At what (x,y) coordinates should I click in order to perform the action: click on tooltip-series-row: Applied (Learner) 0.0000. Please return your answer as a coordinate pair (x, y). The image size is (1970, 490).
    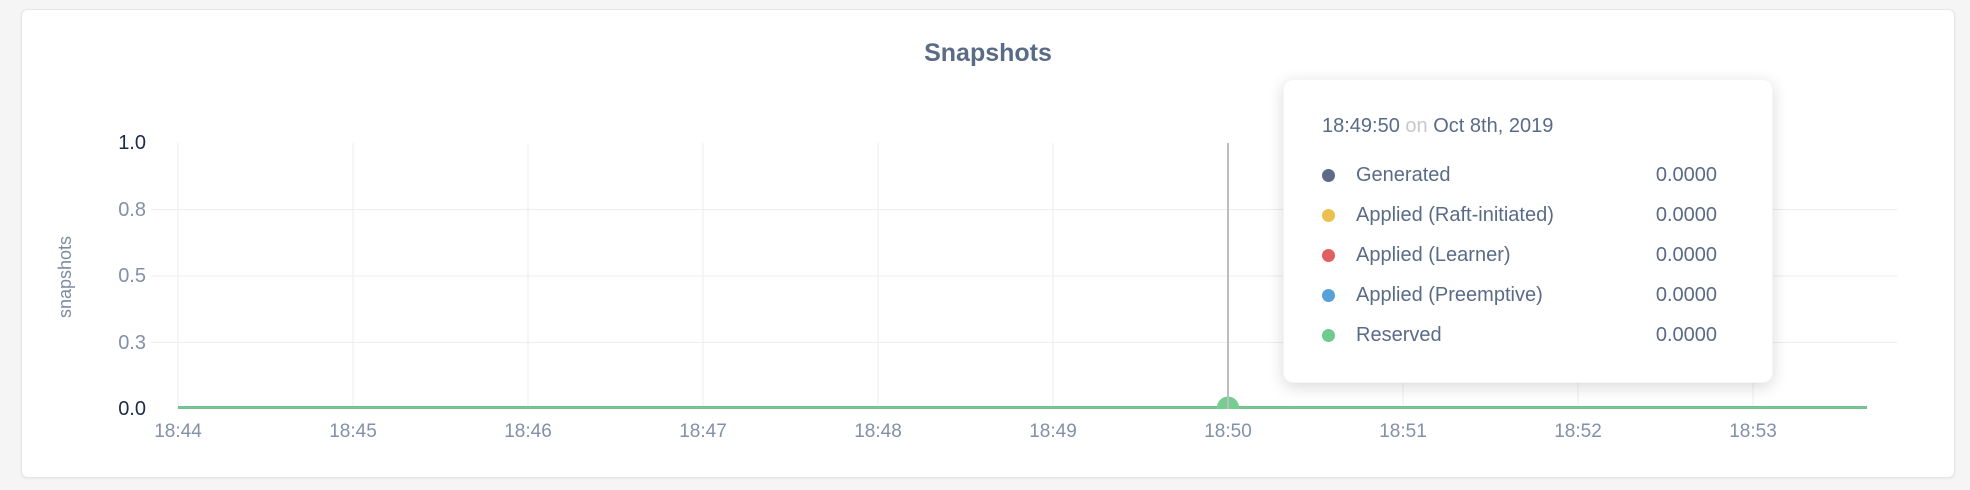
    Looking at the image, I should click on (1519, 255).